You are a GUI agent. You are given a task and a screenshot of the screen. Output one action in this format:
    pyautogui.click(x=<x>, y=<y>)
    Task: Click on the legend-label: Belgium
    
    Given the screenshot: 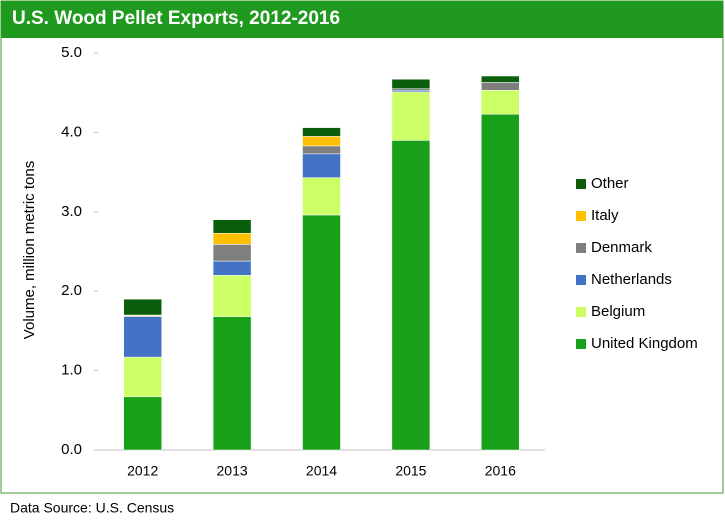 What is the action you would take?
    pyautogui.click(x=618, y=311)
    